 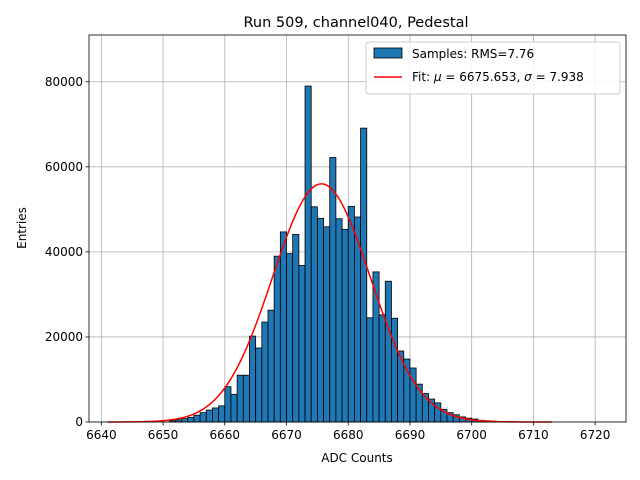 I want to click on x-tick-label: 6660, so click(x=225, y=435).